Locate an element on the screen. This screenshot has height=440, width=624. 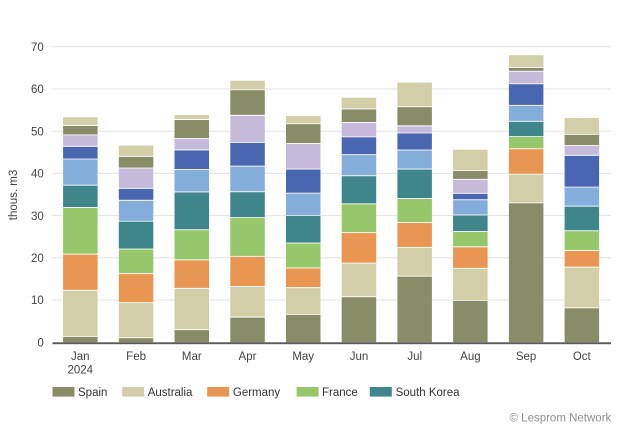
svg-text: © Lesprom Network is located at coordinates (561, 418).